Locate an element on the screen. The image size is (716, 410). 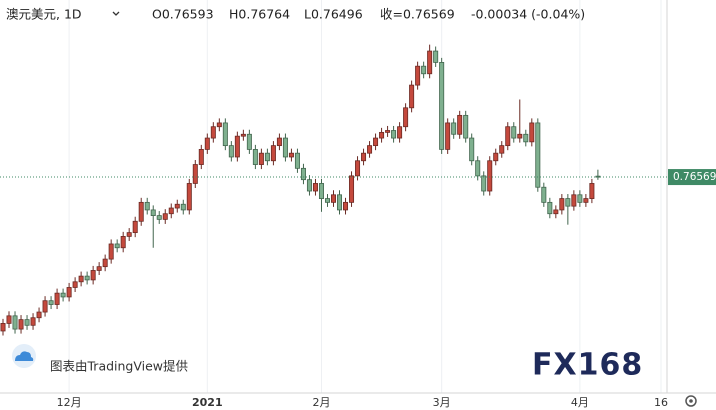
ohlc-high: H0.76764 is located at coordinates (259, 14).